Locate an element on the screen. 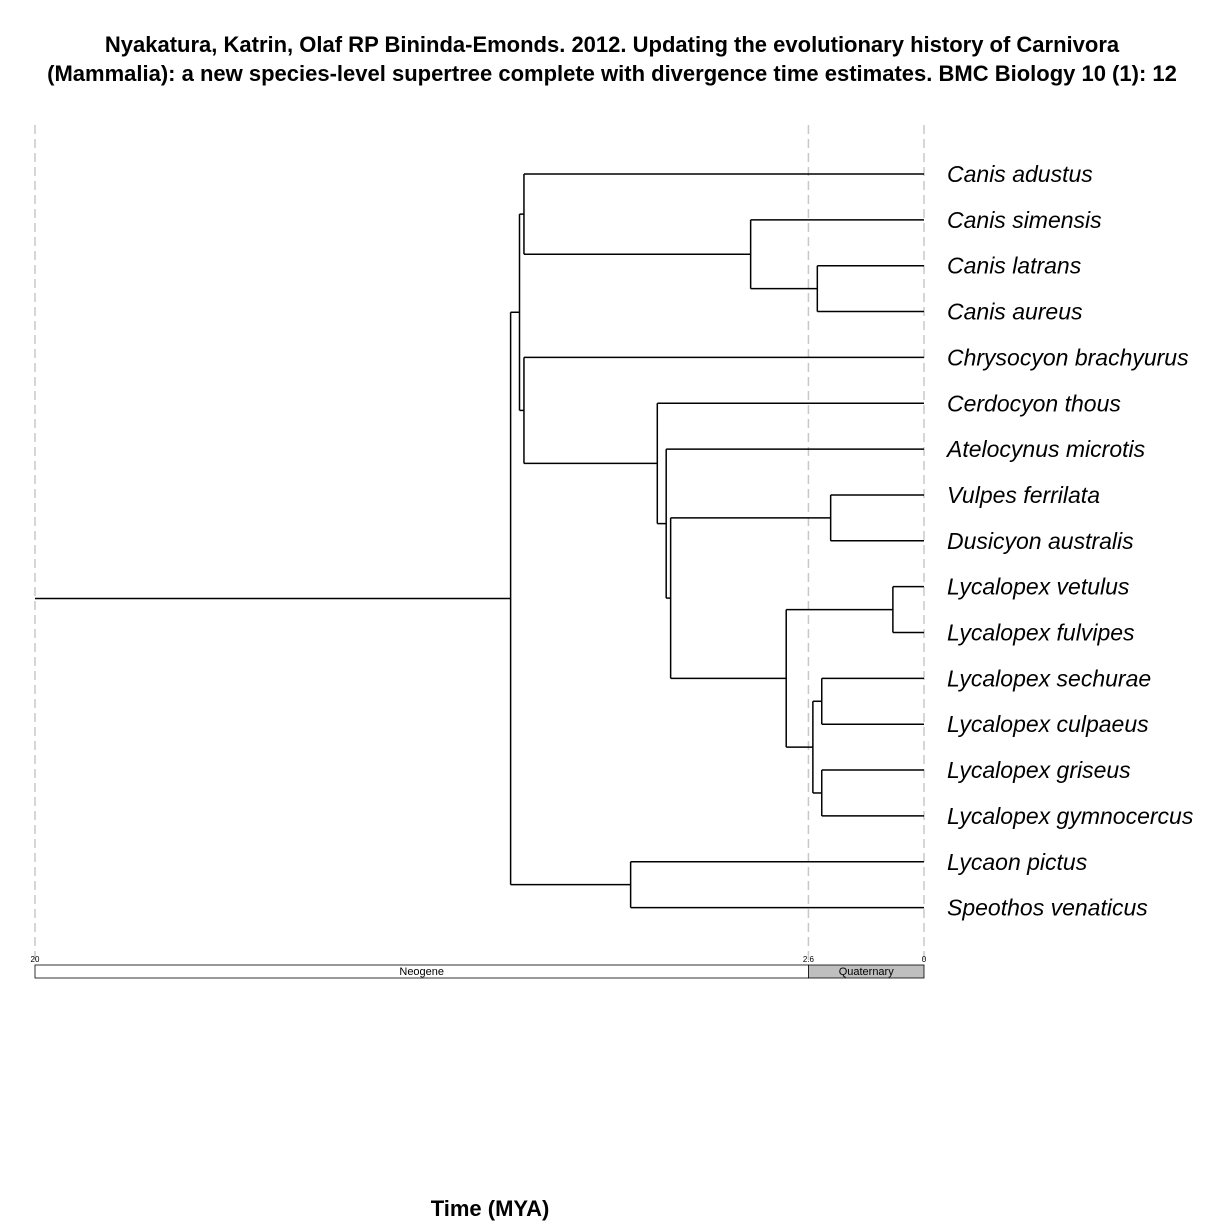 This screenshot has height=1224, width=1224. tip-label: Speothos venaticus is located at coordinates (1047, 908).